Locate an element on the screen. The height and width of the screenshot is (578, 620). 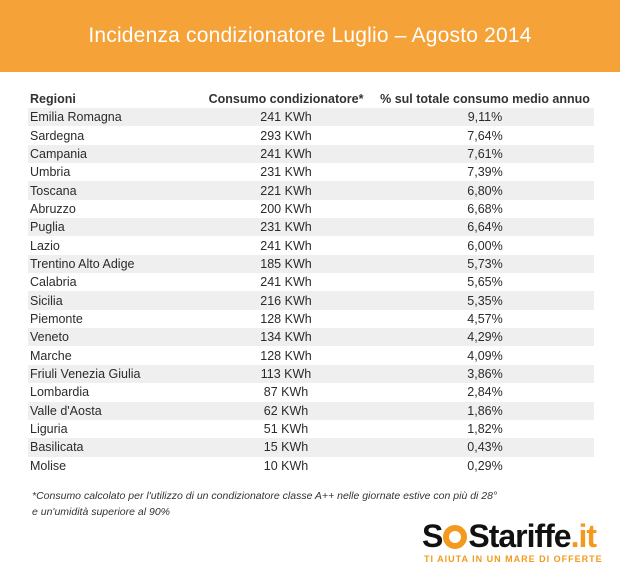
consumption-cell: 293 KWh is located at coordinates (286, 135).